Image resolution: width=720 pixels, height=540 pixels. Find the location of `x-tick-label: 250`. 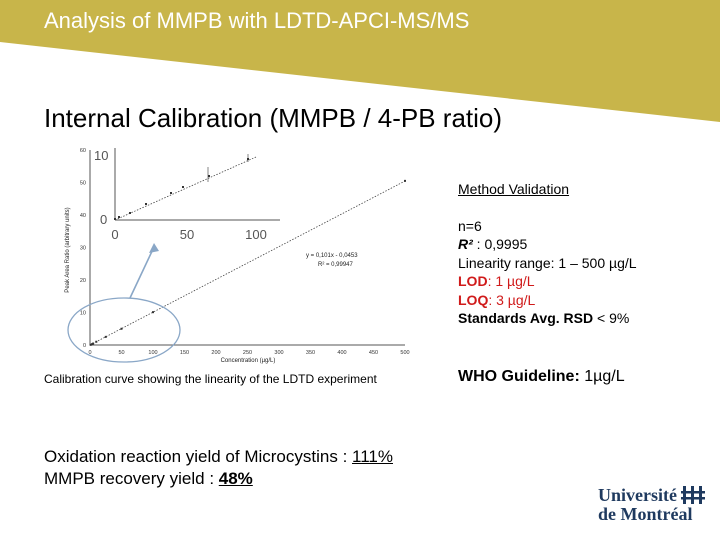

x-tick-label: 250 is located at coordinates (247, 353).